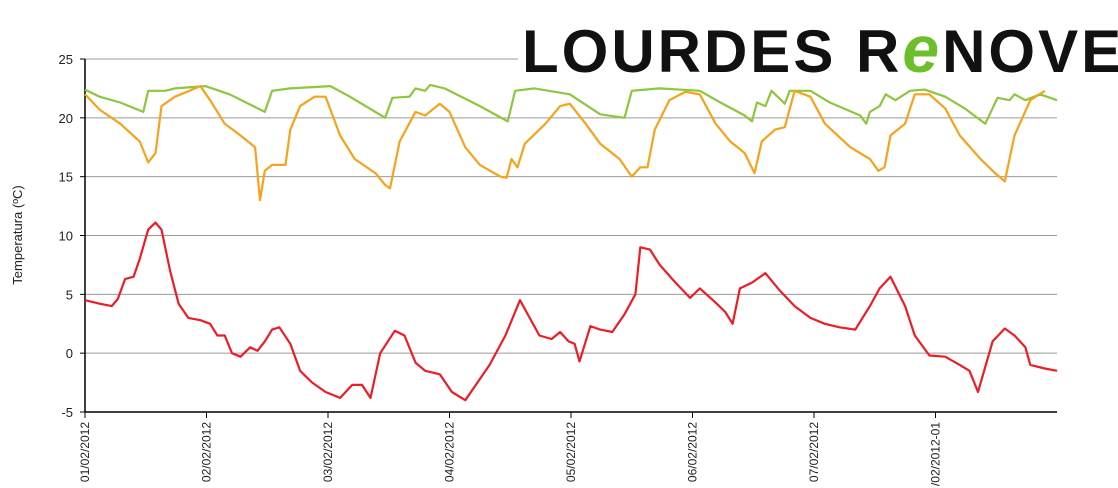 The image size is (1118, 488). Describe the element at coordinates (712, 51) in the screenshot. I see `logo-part: LOURDES R` at that location.